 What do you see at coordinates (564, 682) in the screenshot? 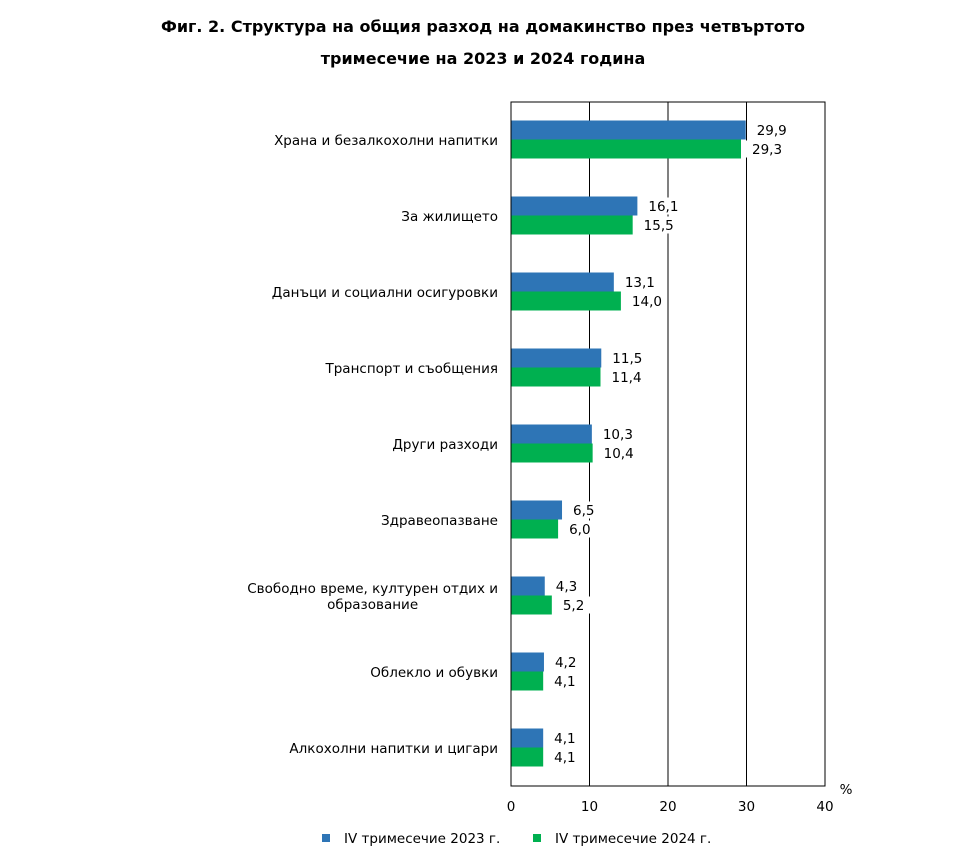
I see `bar-label-s1-7: 4,1` at bounding box center [564, 682].